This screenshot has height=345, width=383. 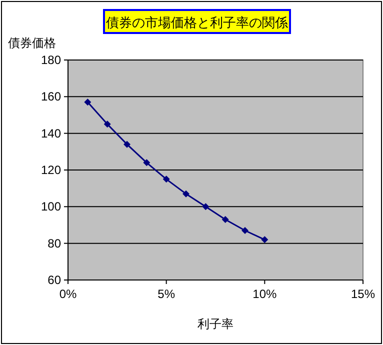 What do you see at coordinates (68, 294) in the screenshot?
I see `x-tick-label: 0%` at bounding box center [68, 294].